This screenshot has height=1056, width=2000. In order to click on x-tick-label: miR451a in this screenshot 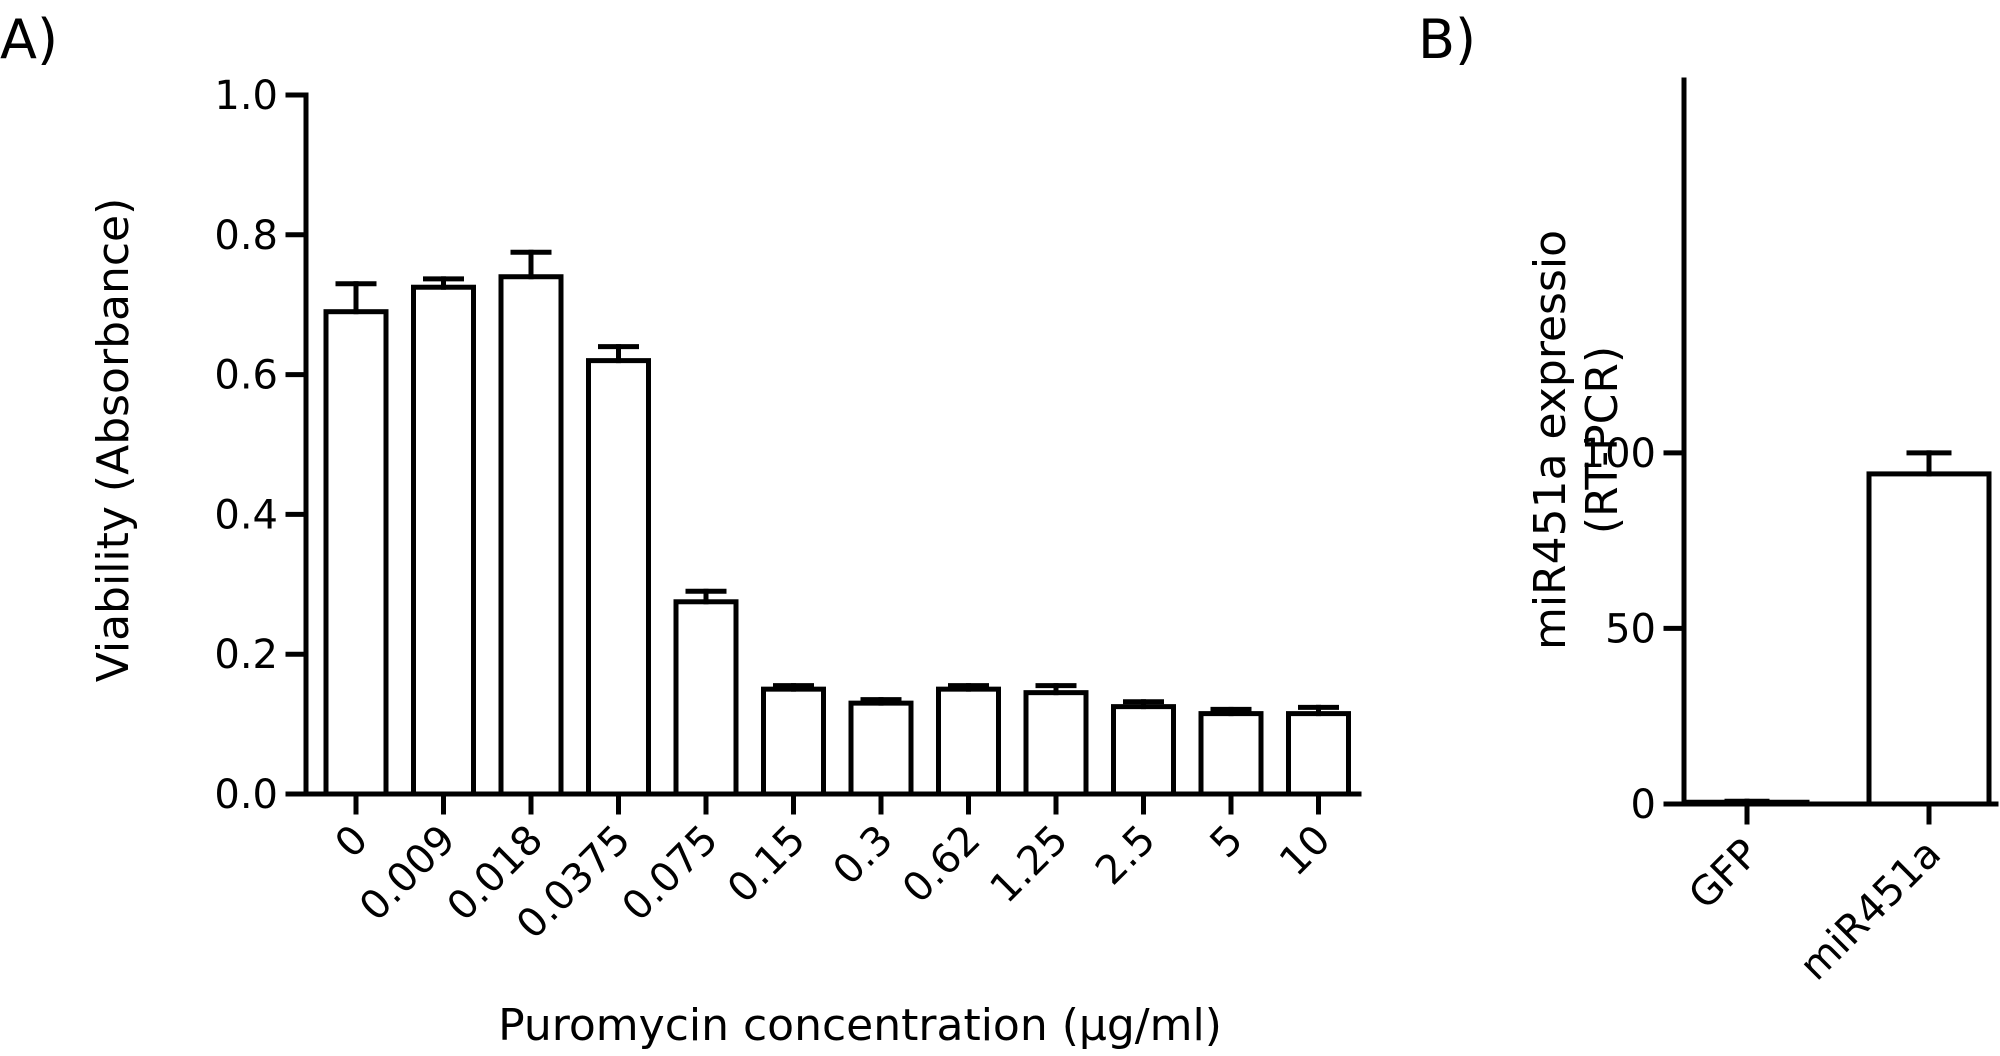, I will do `click(1870, 910)`.